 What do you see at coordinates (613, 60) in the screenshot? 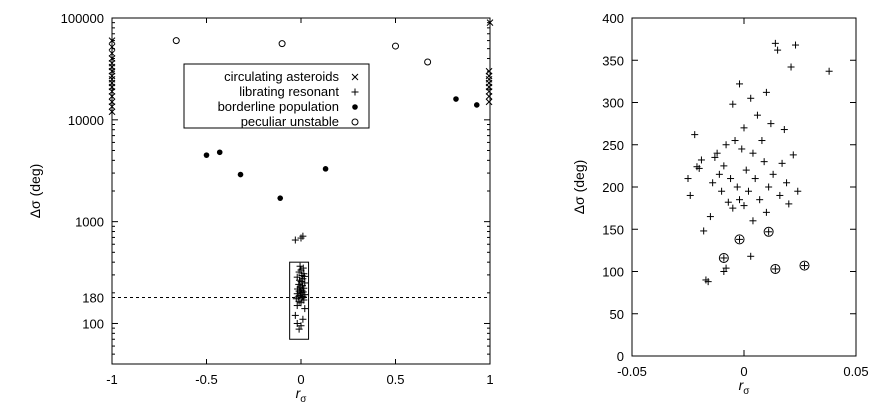
I see `y-tick-label: 350` at bounding box center [613, 60].